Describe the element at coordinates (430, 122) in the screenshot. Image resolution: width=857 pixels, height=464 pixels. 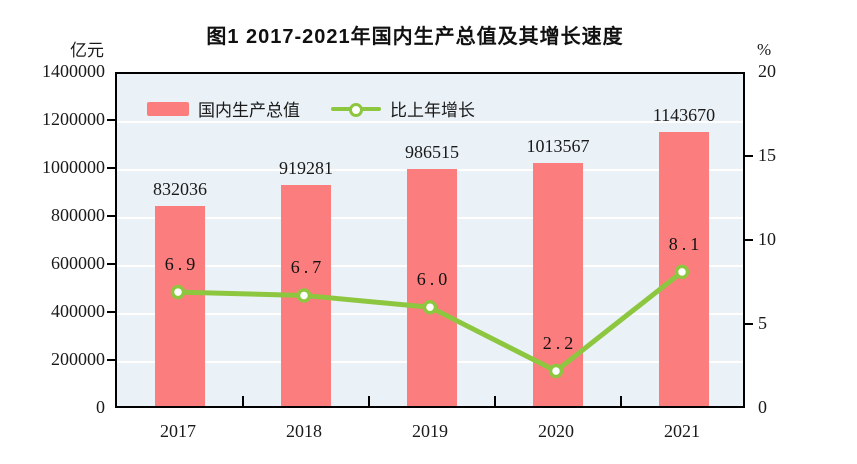
I see `gridline` at that location.